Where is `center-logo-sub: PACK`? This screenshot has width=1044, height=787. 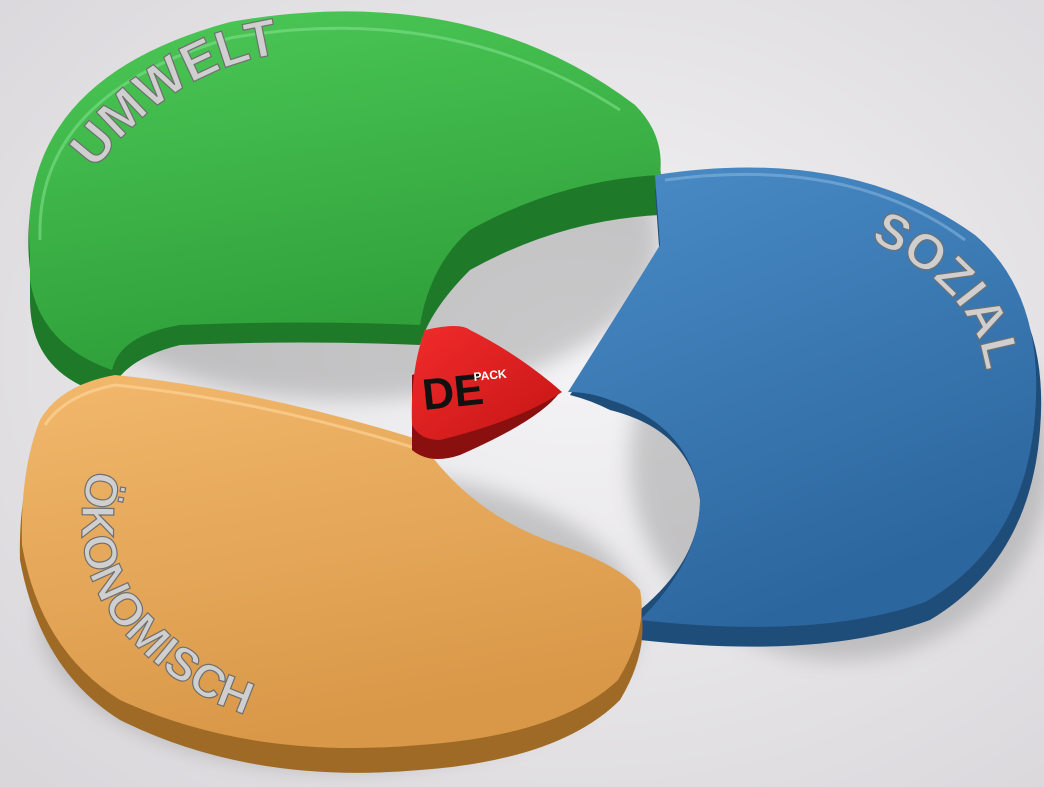
center-logo-sub: PACK is located at coordinates (490, 375).